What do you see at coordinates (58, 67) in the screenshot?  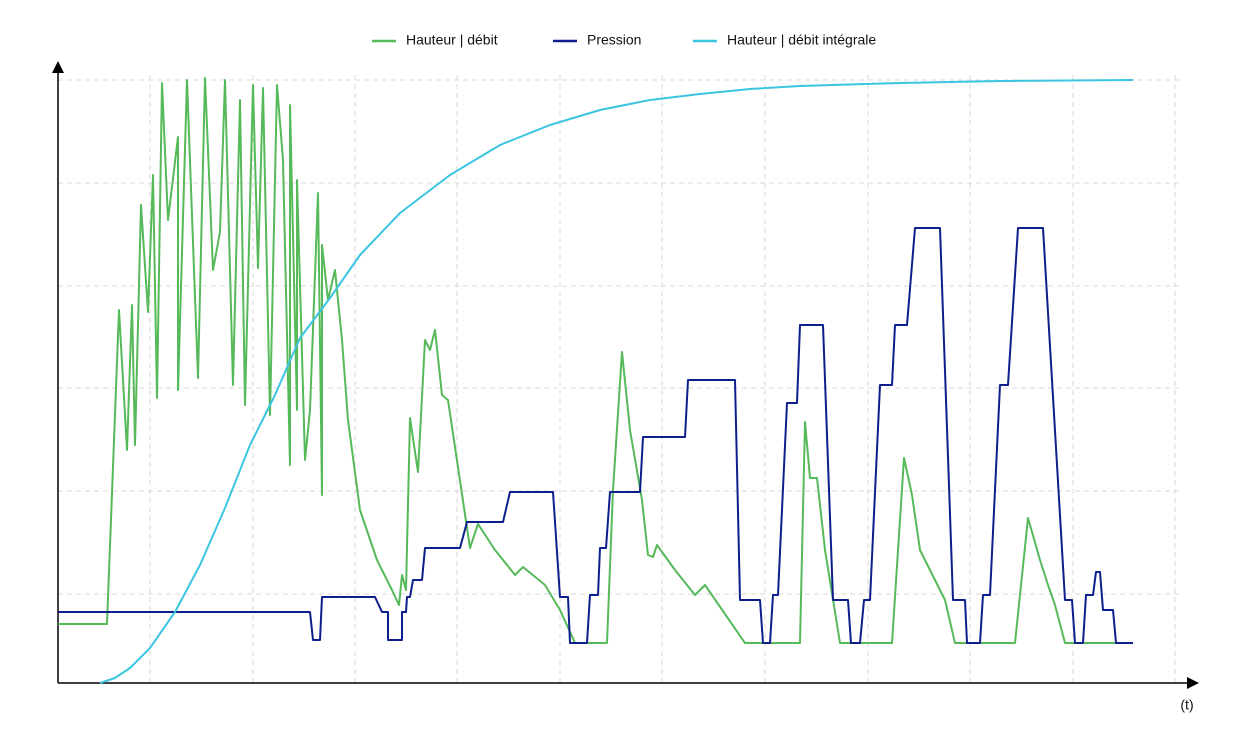 I see `y-axis-arrow` at bounding box center [58, 67].